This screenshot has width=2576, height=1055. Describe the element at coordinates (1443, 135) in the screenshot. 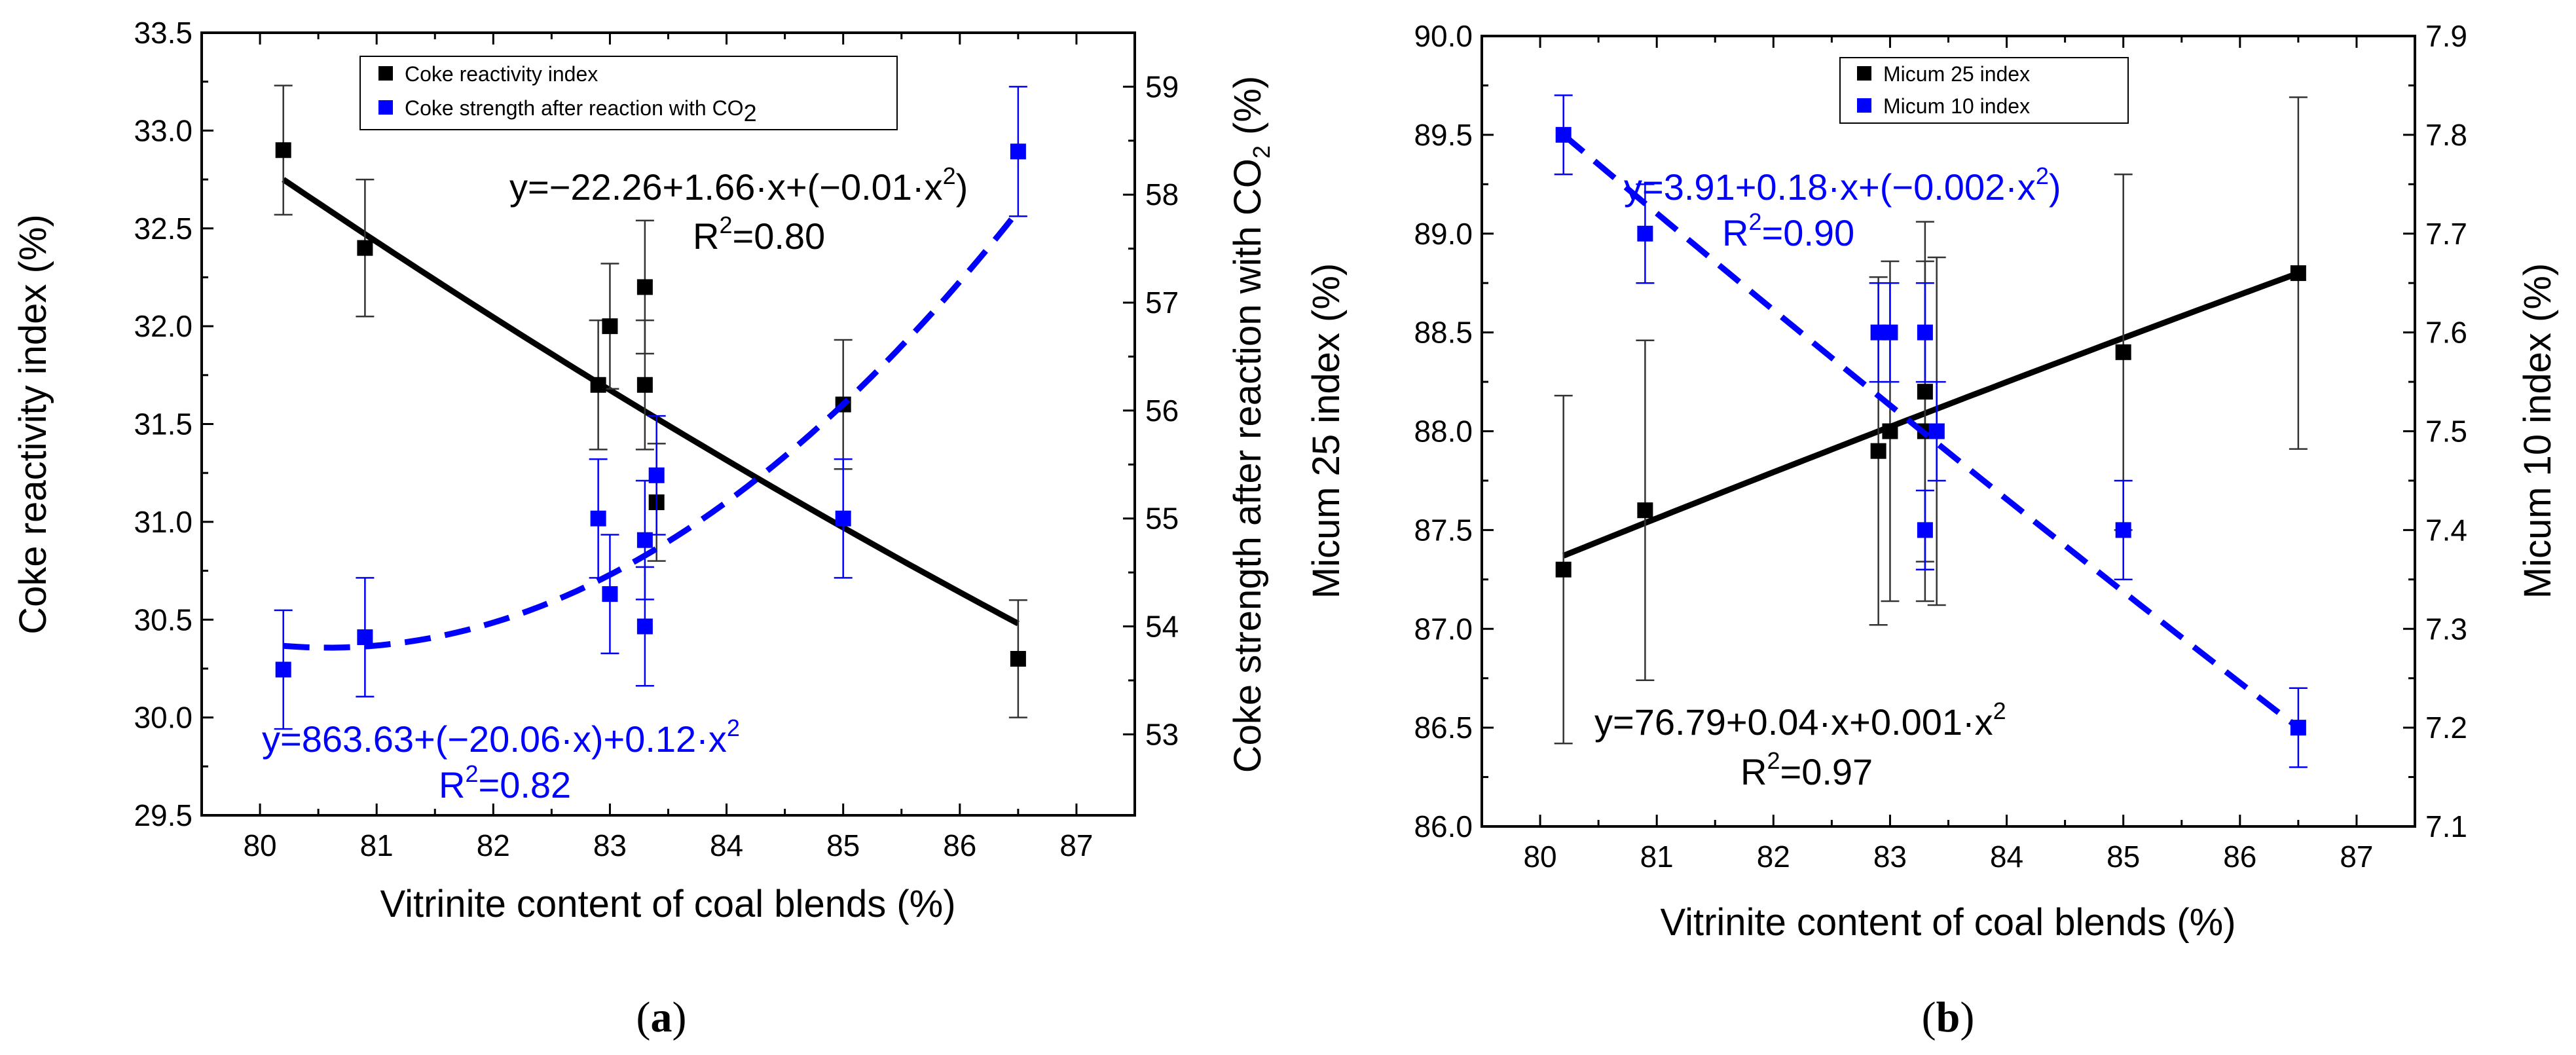

I see `y-tick-label: 89.5` at that location.